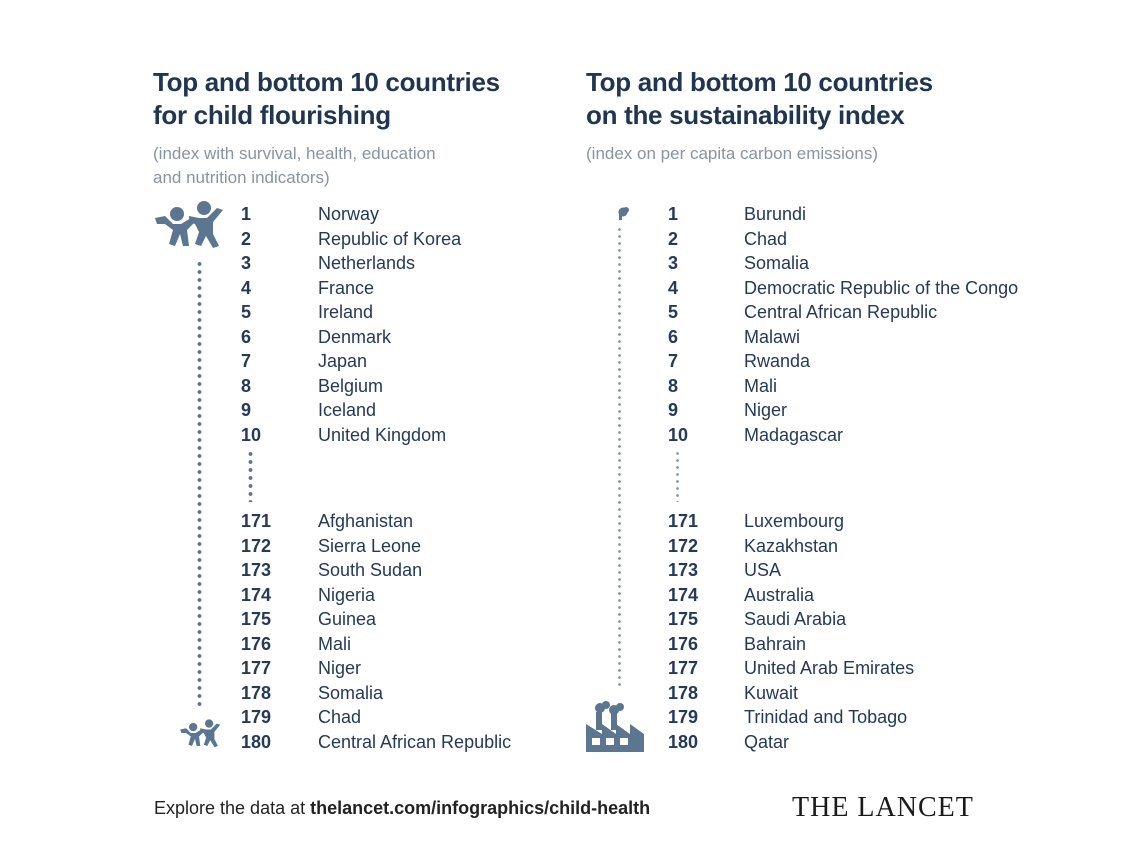  Describe the element at coordinates (343, 361) in the screenshot. I see `country-name: Japan` at that location.